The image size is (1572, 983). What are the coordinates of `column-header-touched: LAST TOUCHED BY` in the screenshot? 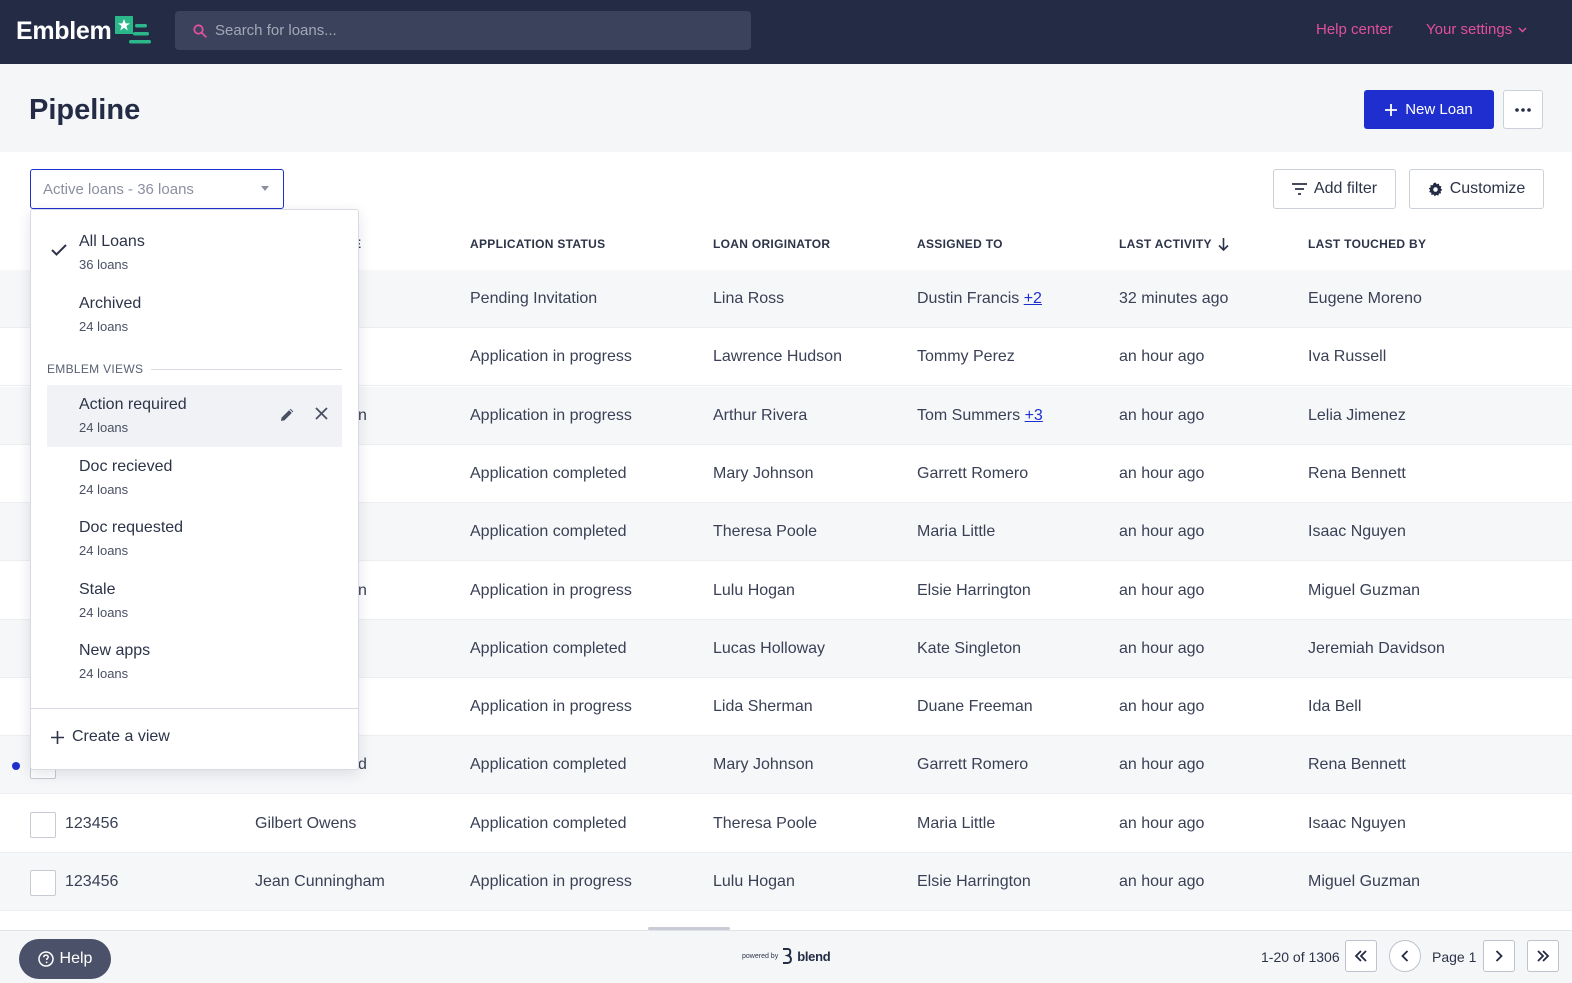 It's located at (1367, 244).